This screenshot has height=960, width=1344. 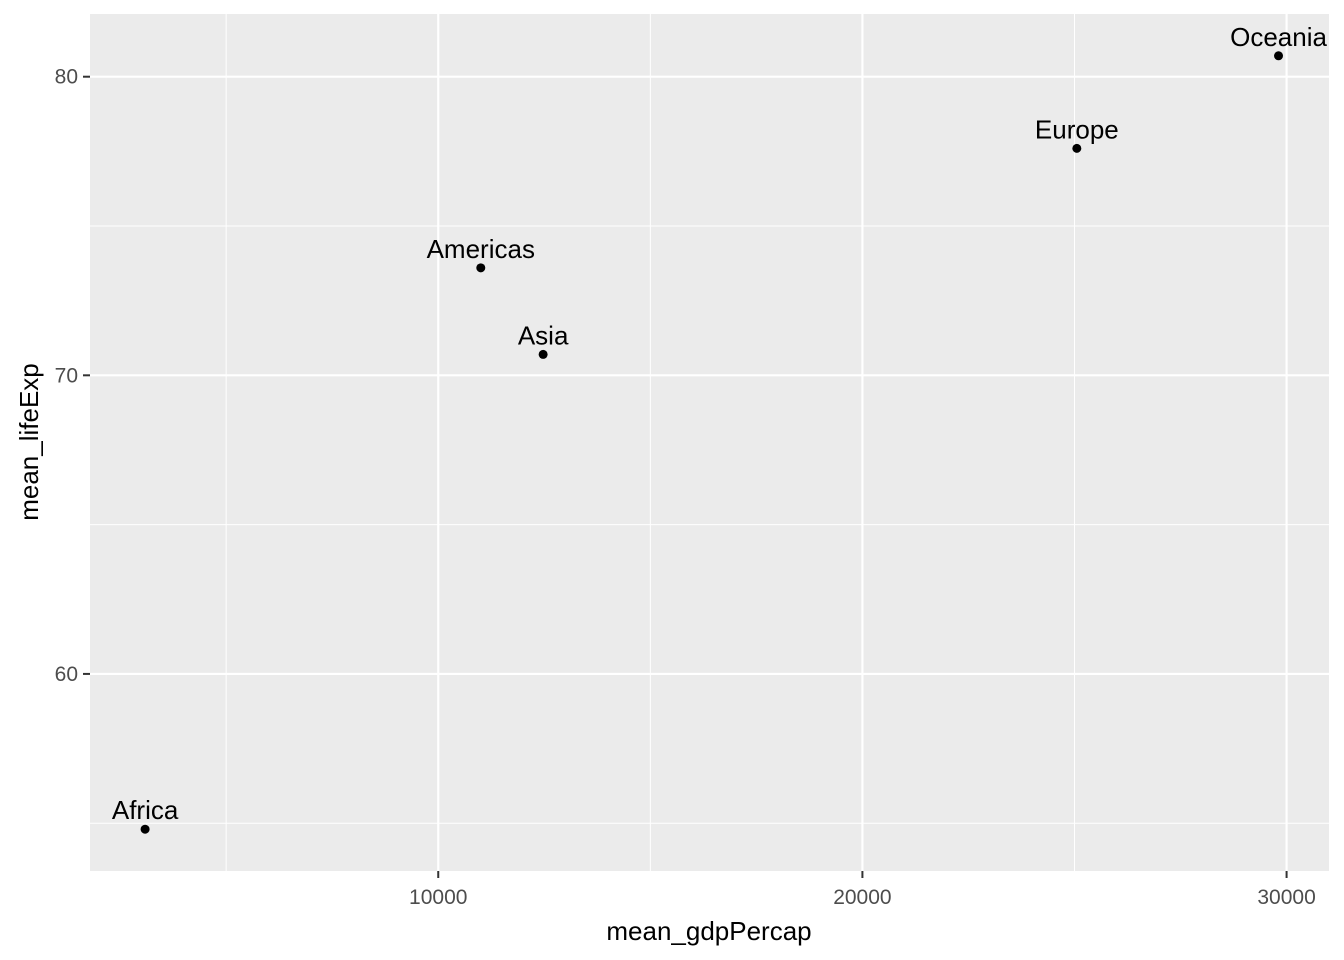 I want to click on data-point-africa, so click(x=145, y=829).